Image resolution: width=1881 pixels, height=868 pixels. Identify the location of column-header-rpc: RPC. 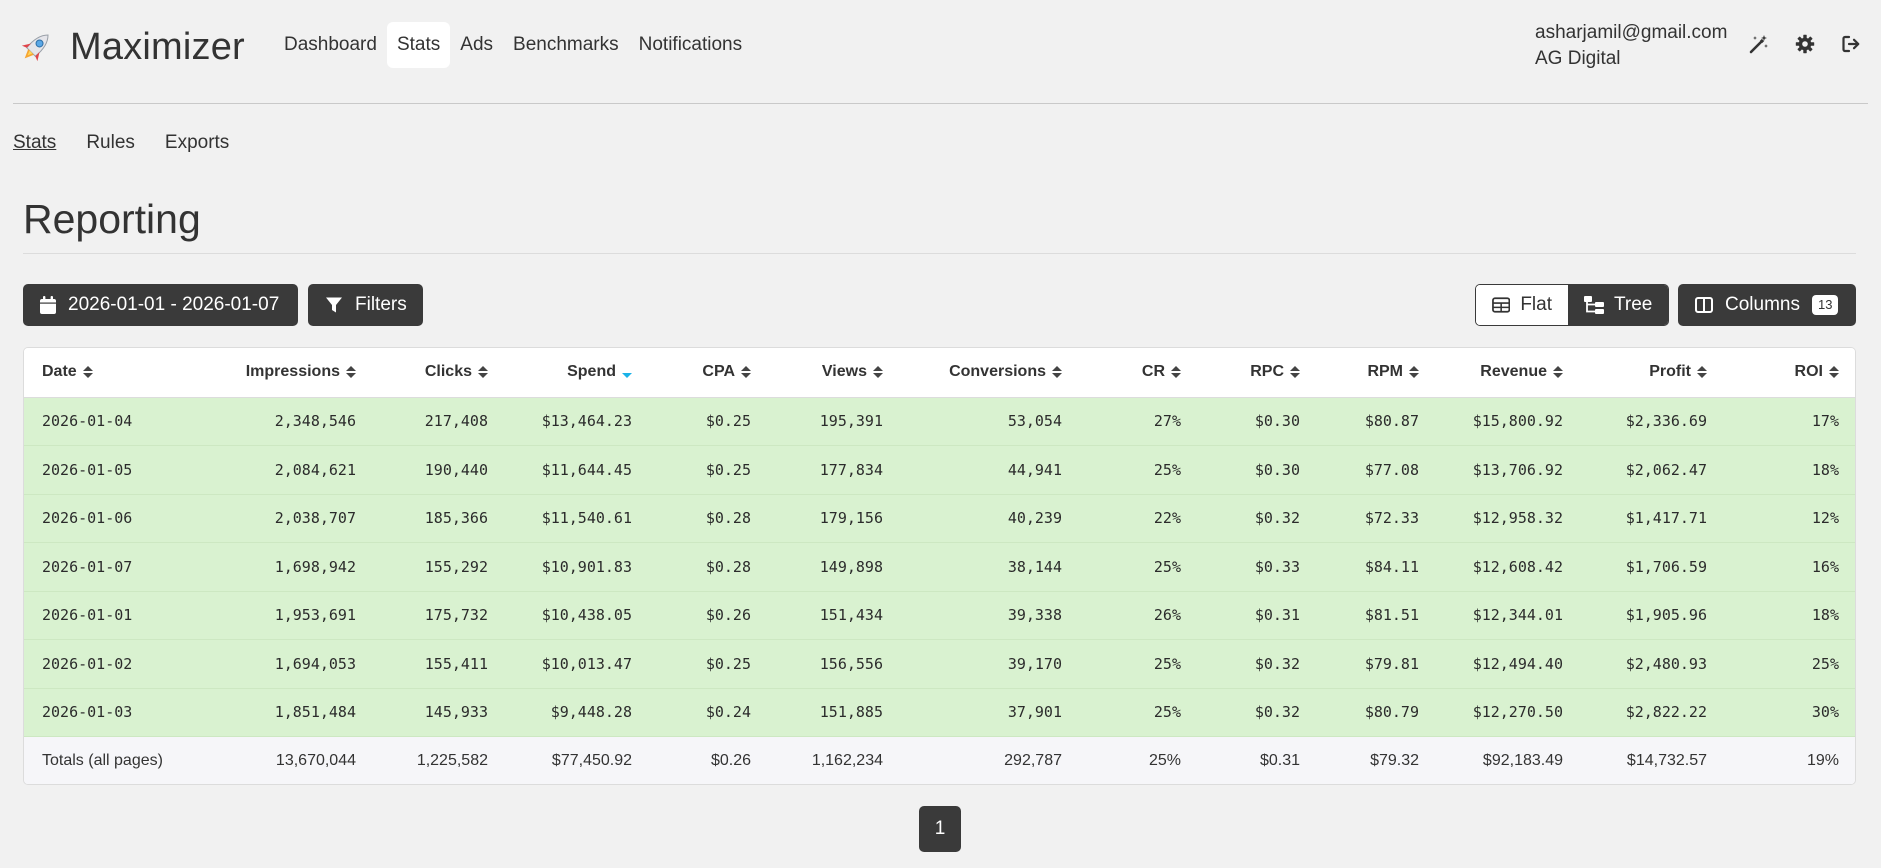
(1258, 373).